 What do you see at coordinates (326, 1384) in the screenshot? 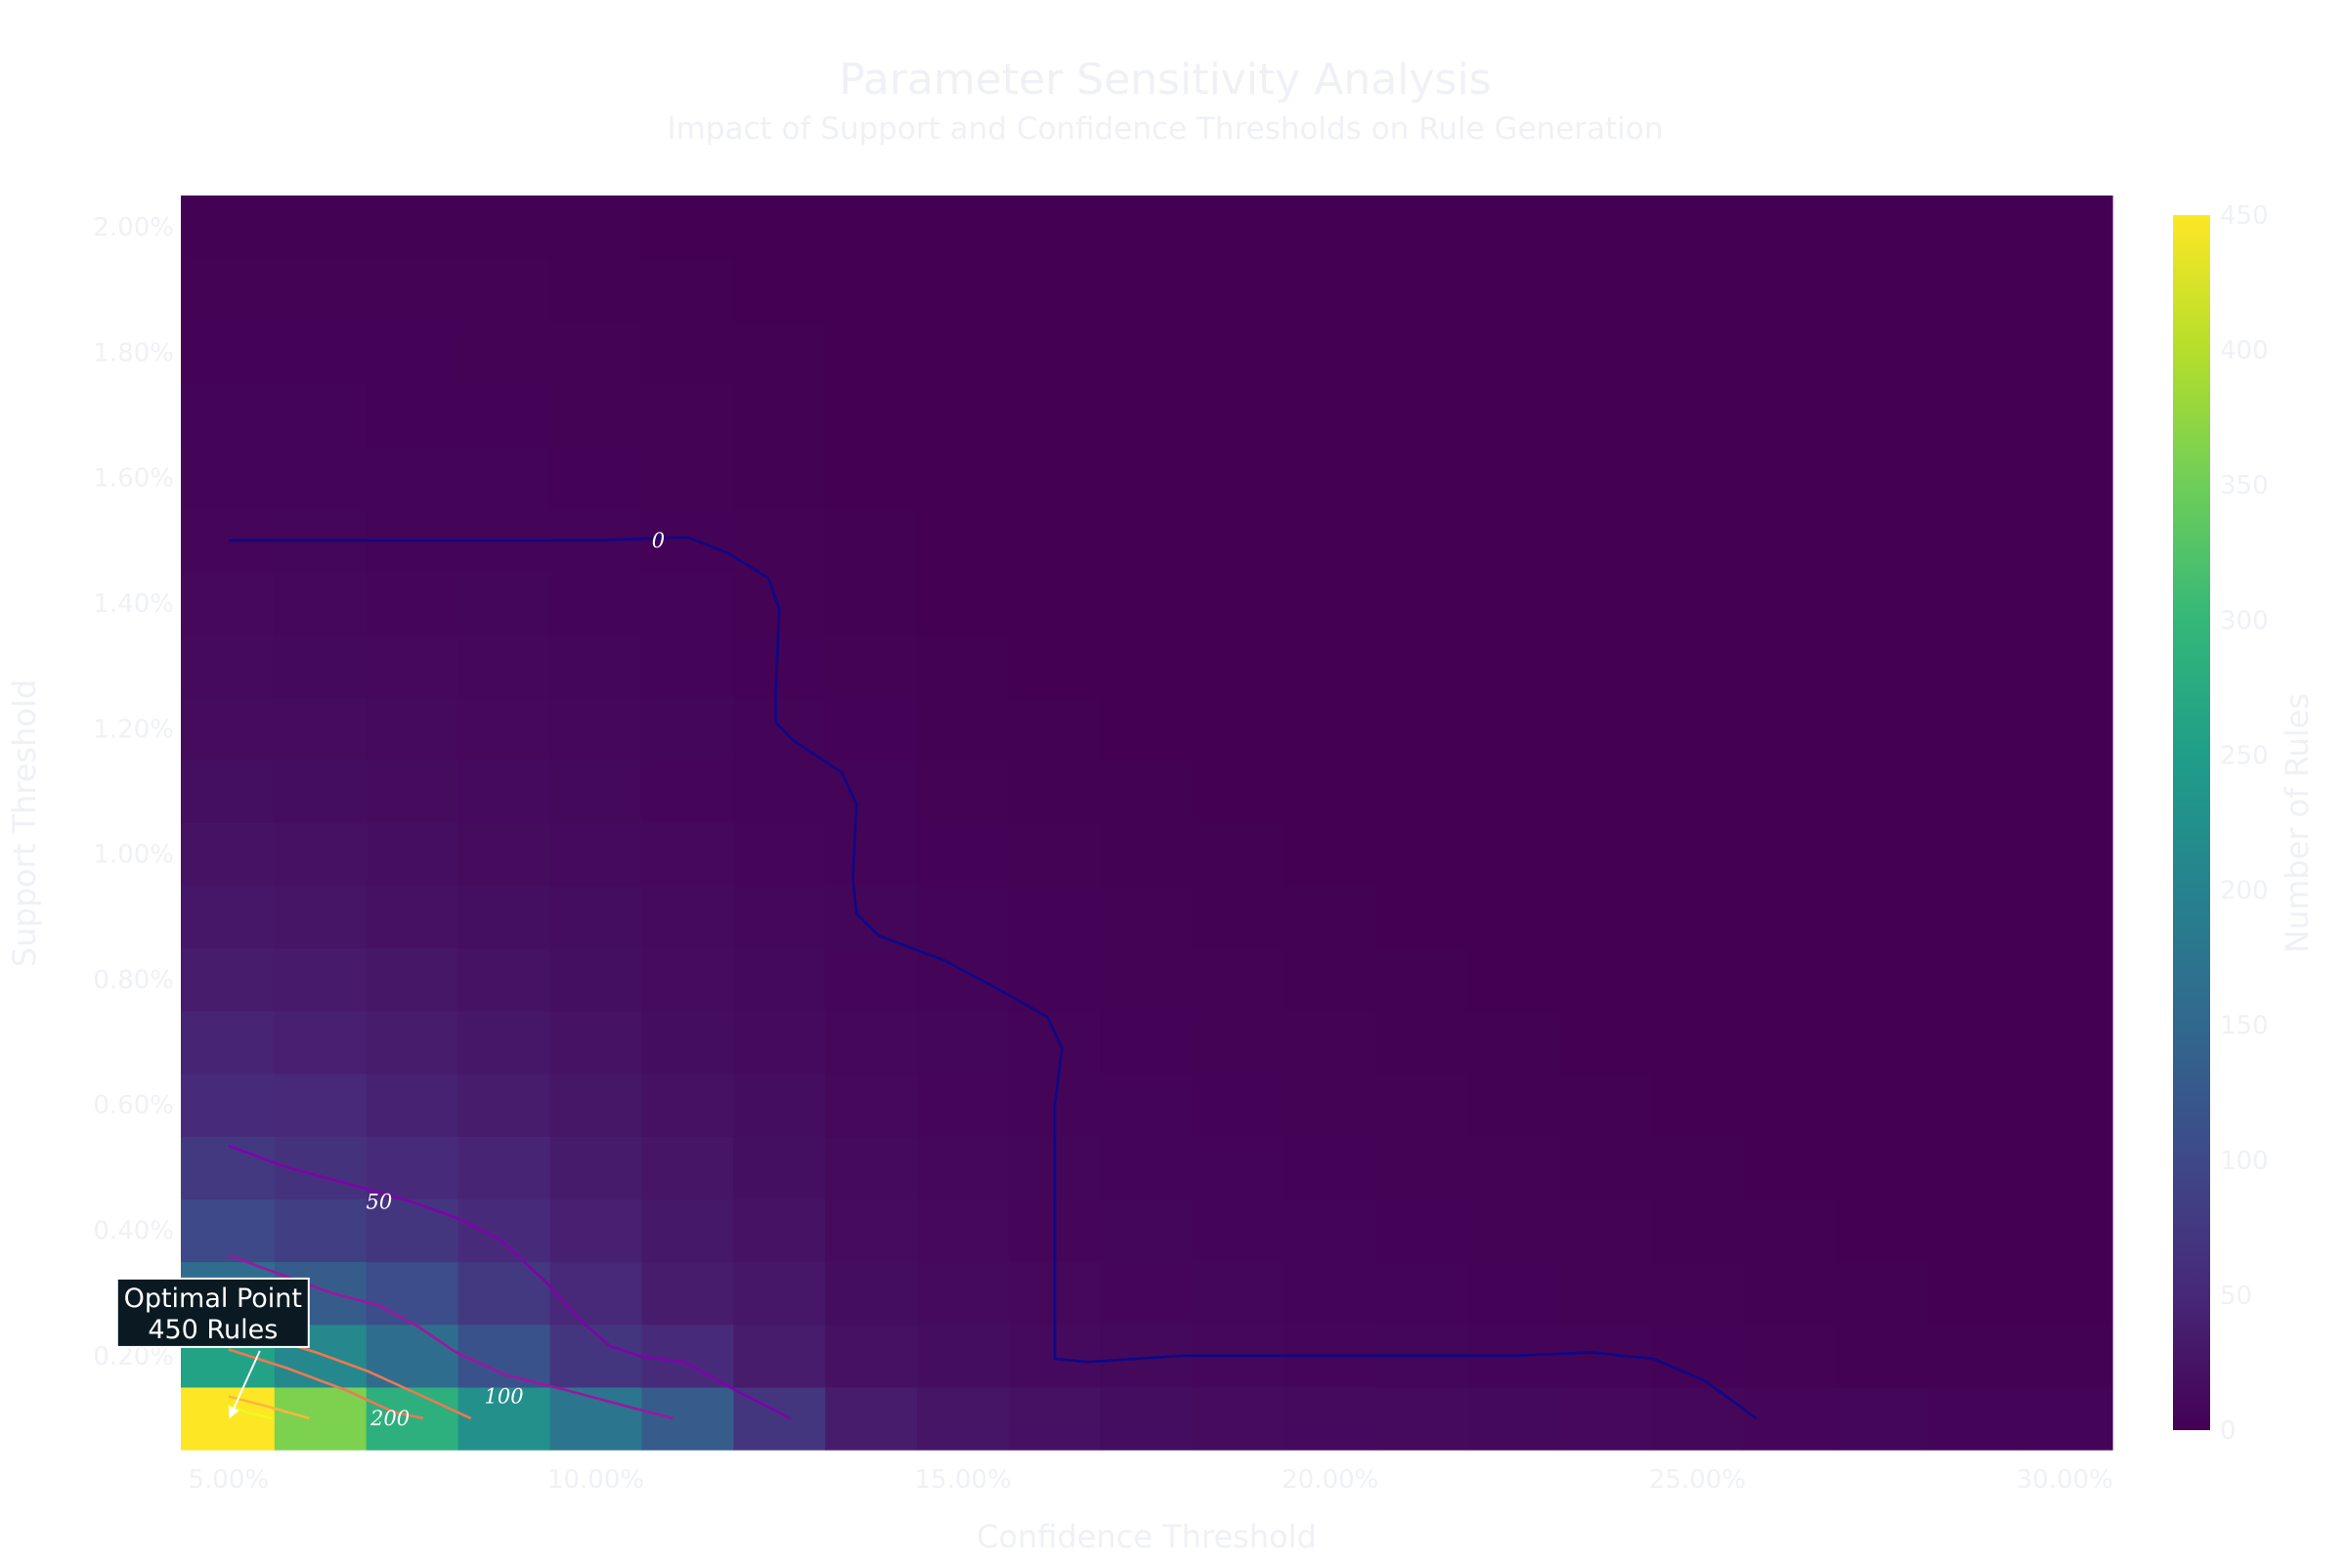
I see `contour-line` at bounding box center [326, 1384].